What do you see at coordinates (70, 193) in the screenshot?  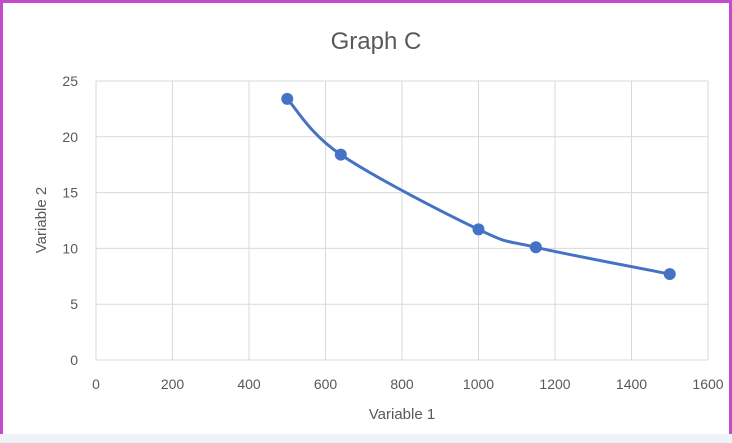 I see `y-tick-label: 15` at bounding box center [70, 193].